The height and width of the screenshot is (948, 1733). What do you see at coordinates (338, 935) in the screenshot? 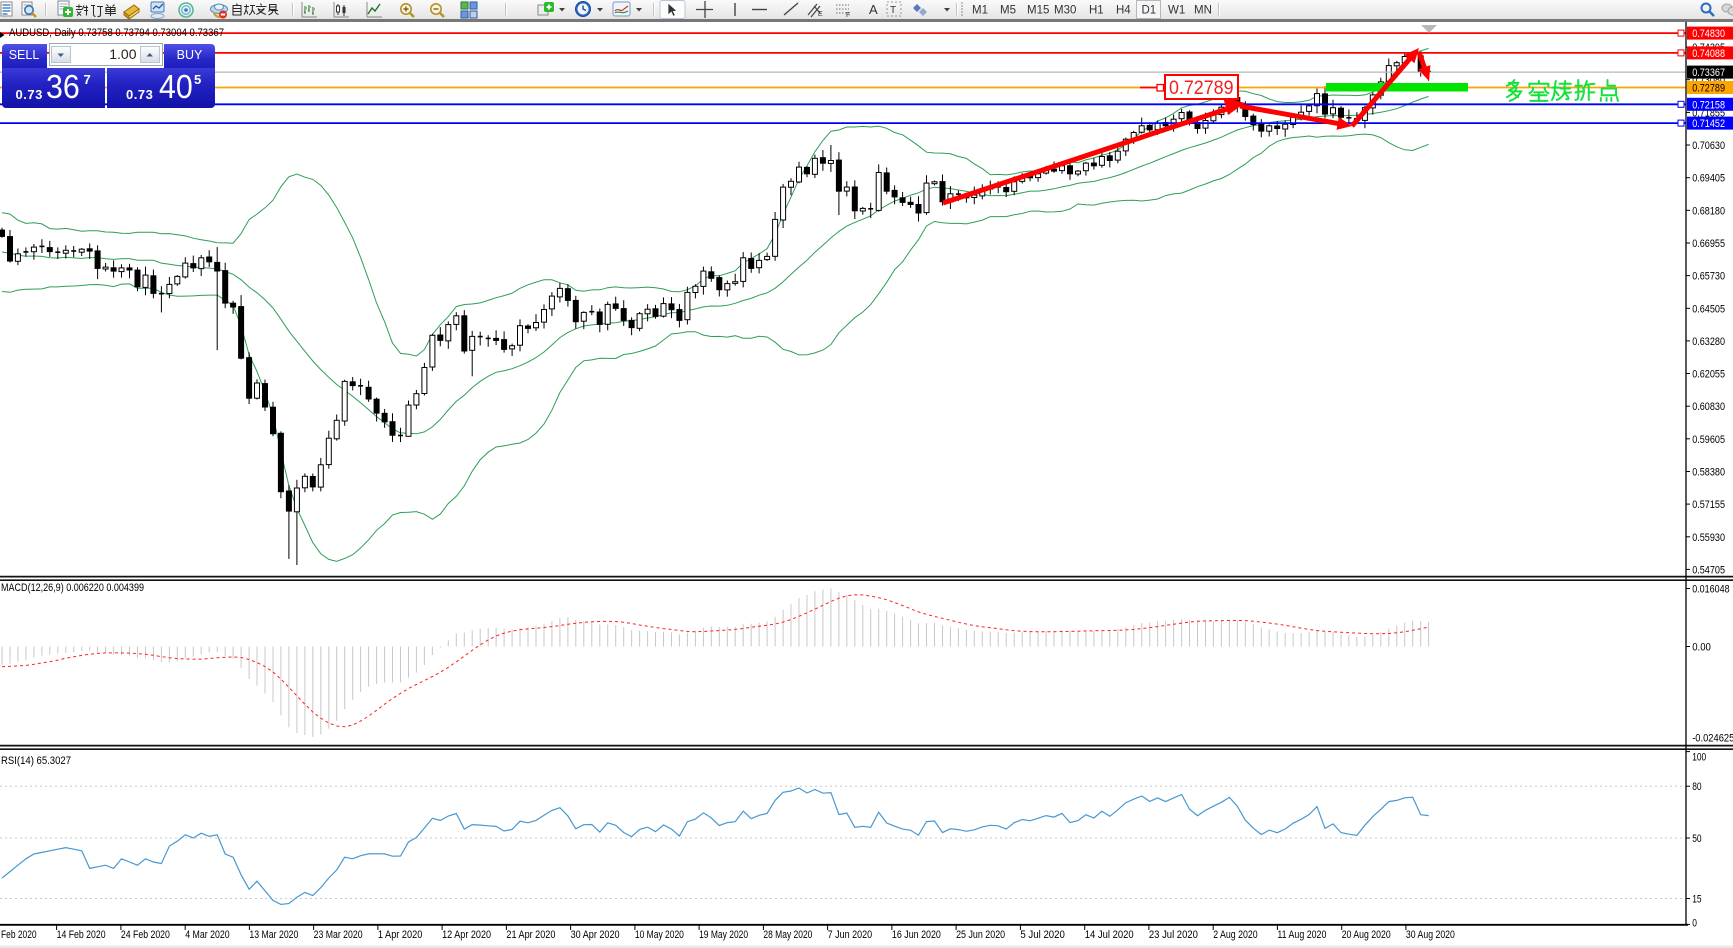
I see `svg-text: 23 Mar 2020` at bounding box center [338, 935].